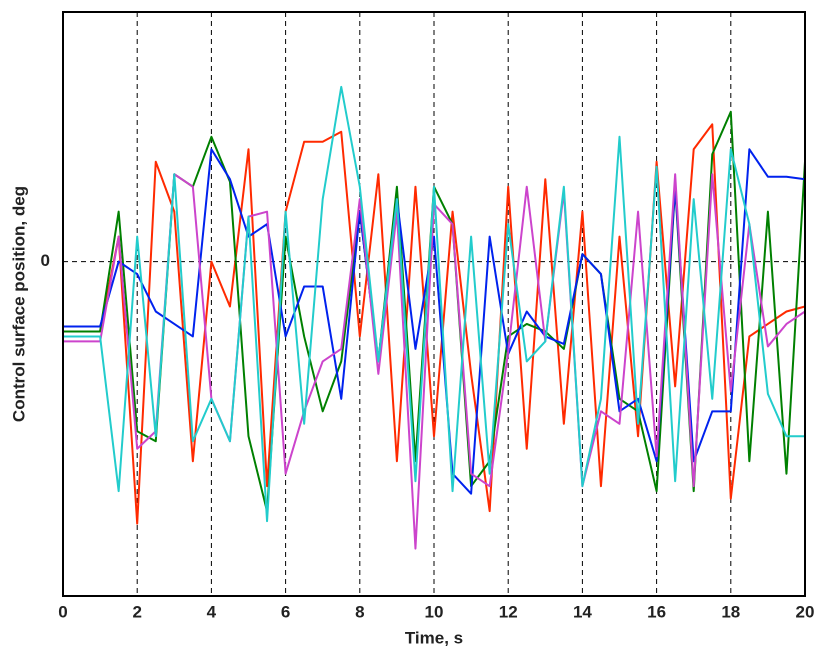  I want to click on x-tick-label: 16, so click(656, 611).